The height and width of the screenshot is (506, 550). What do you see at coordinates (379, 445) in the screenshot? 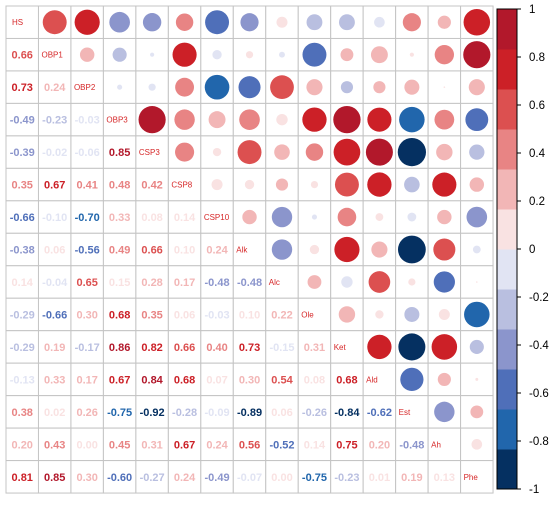
I see `correlation-value: 0.20` at bounding box center [379, 445].